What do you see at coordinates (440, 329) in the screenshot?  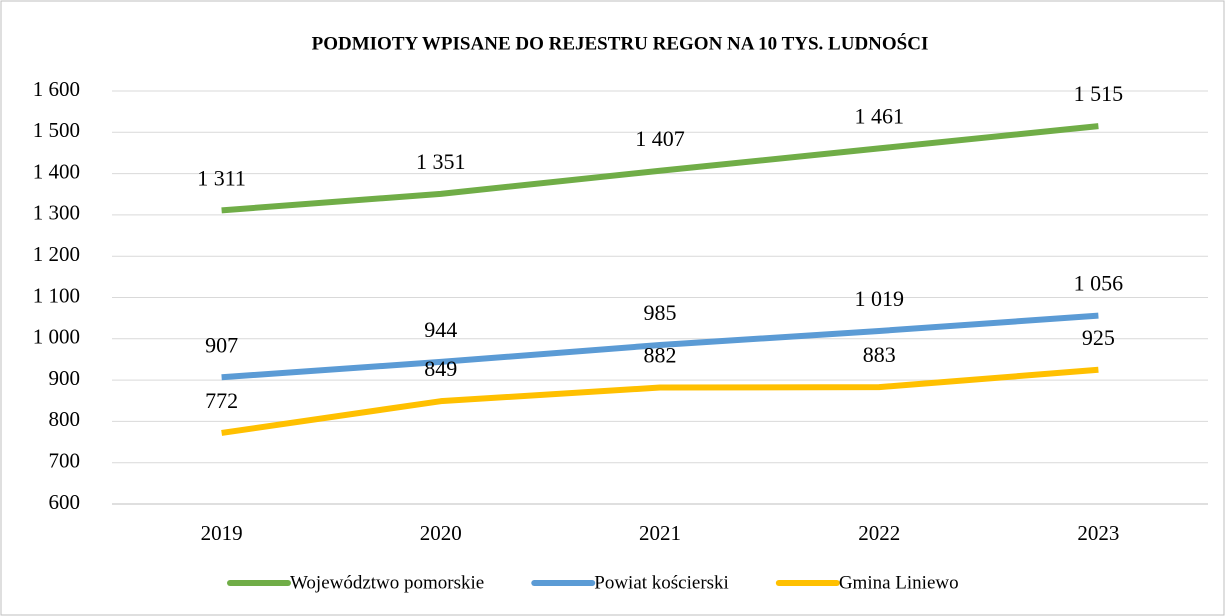 I see `data-label: 944` at bounding box center [440, 329].